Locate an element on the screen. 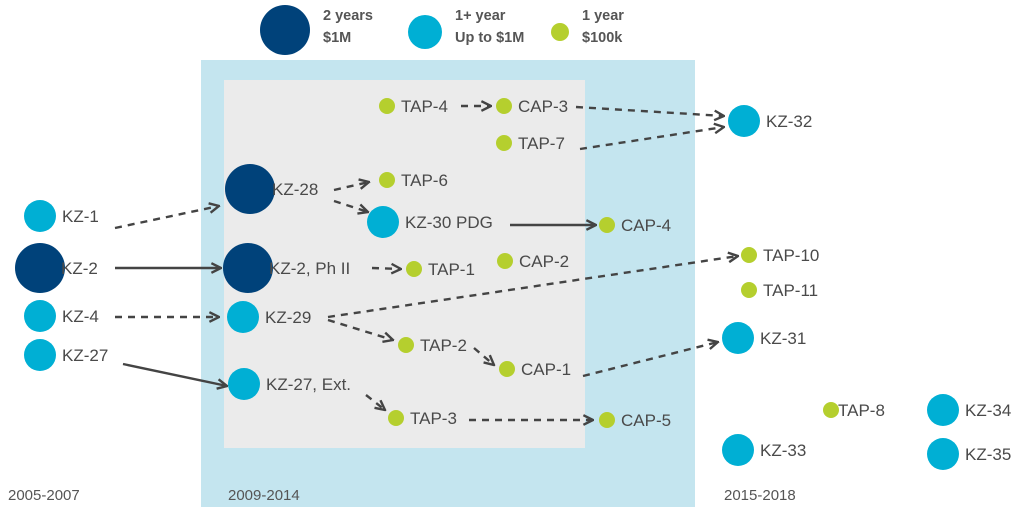  legend-line1: 2 years is located at coordinates (348, 16).